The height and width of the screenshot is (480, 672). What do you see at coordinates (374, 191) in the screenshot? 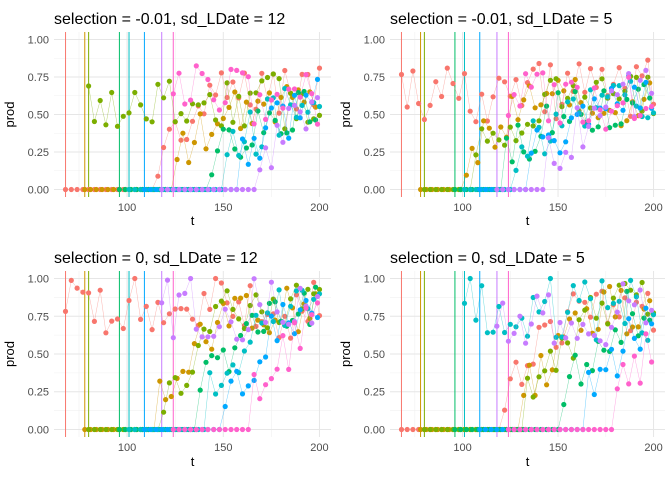
I see `y-tick-label: 0.00` at bounding box center [374, 191].